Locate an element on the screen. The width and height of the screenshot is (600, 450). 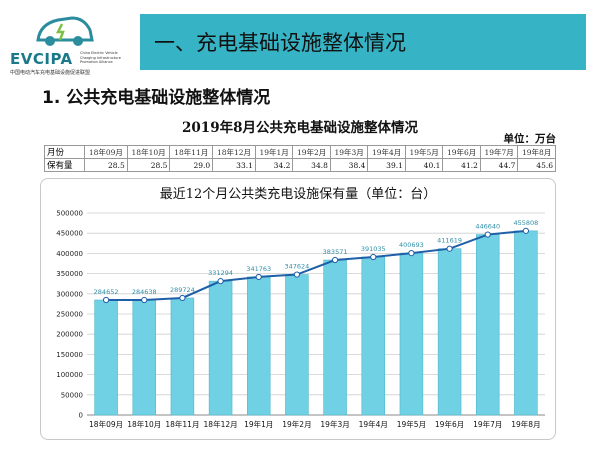
data-label: 446640 is located at coordinates (487, 227).